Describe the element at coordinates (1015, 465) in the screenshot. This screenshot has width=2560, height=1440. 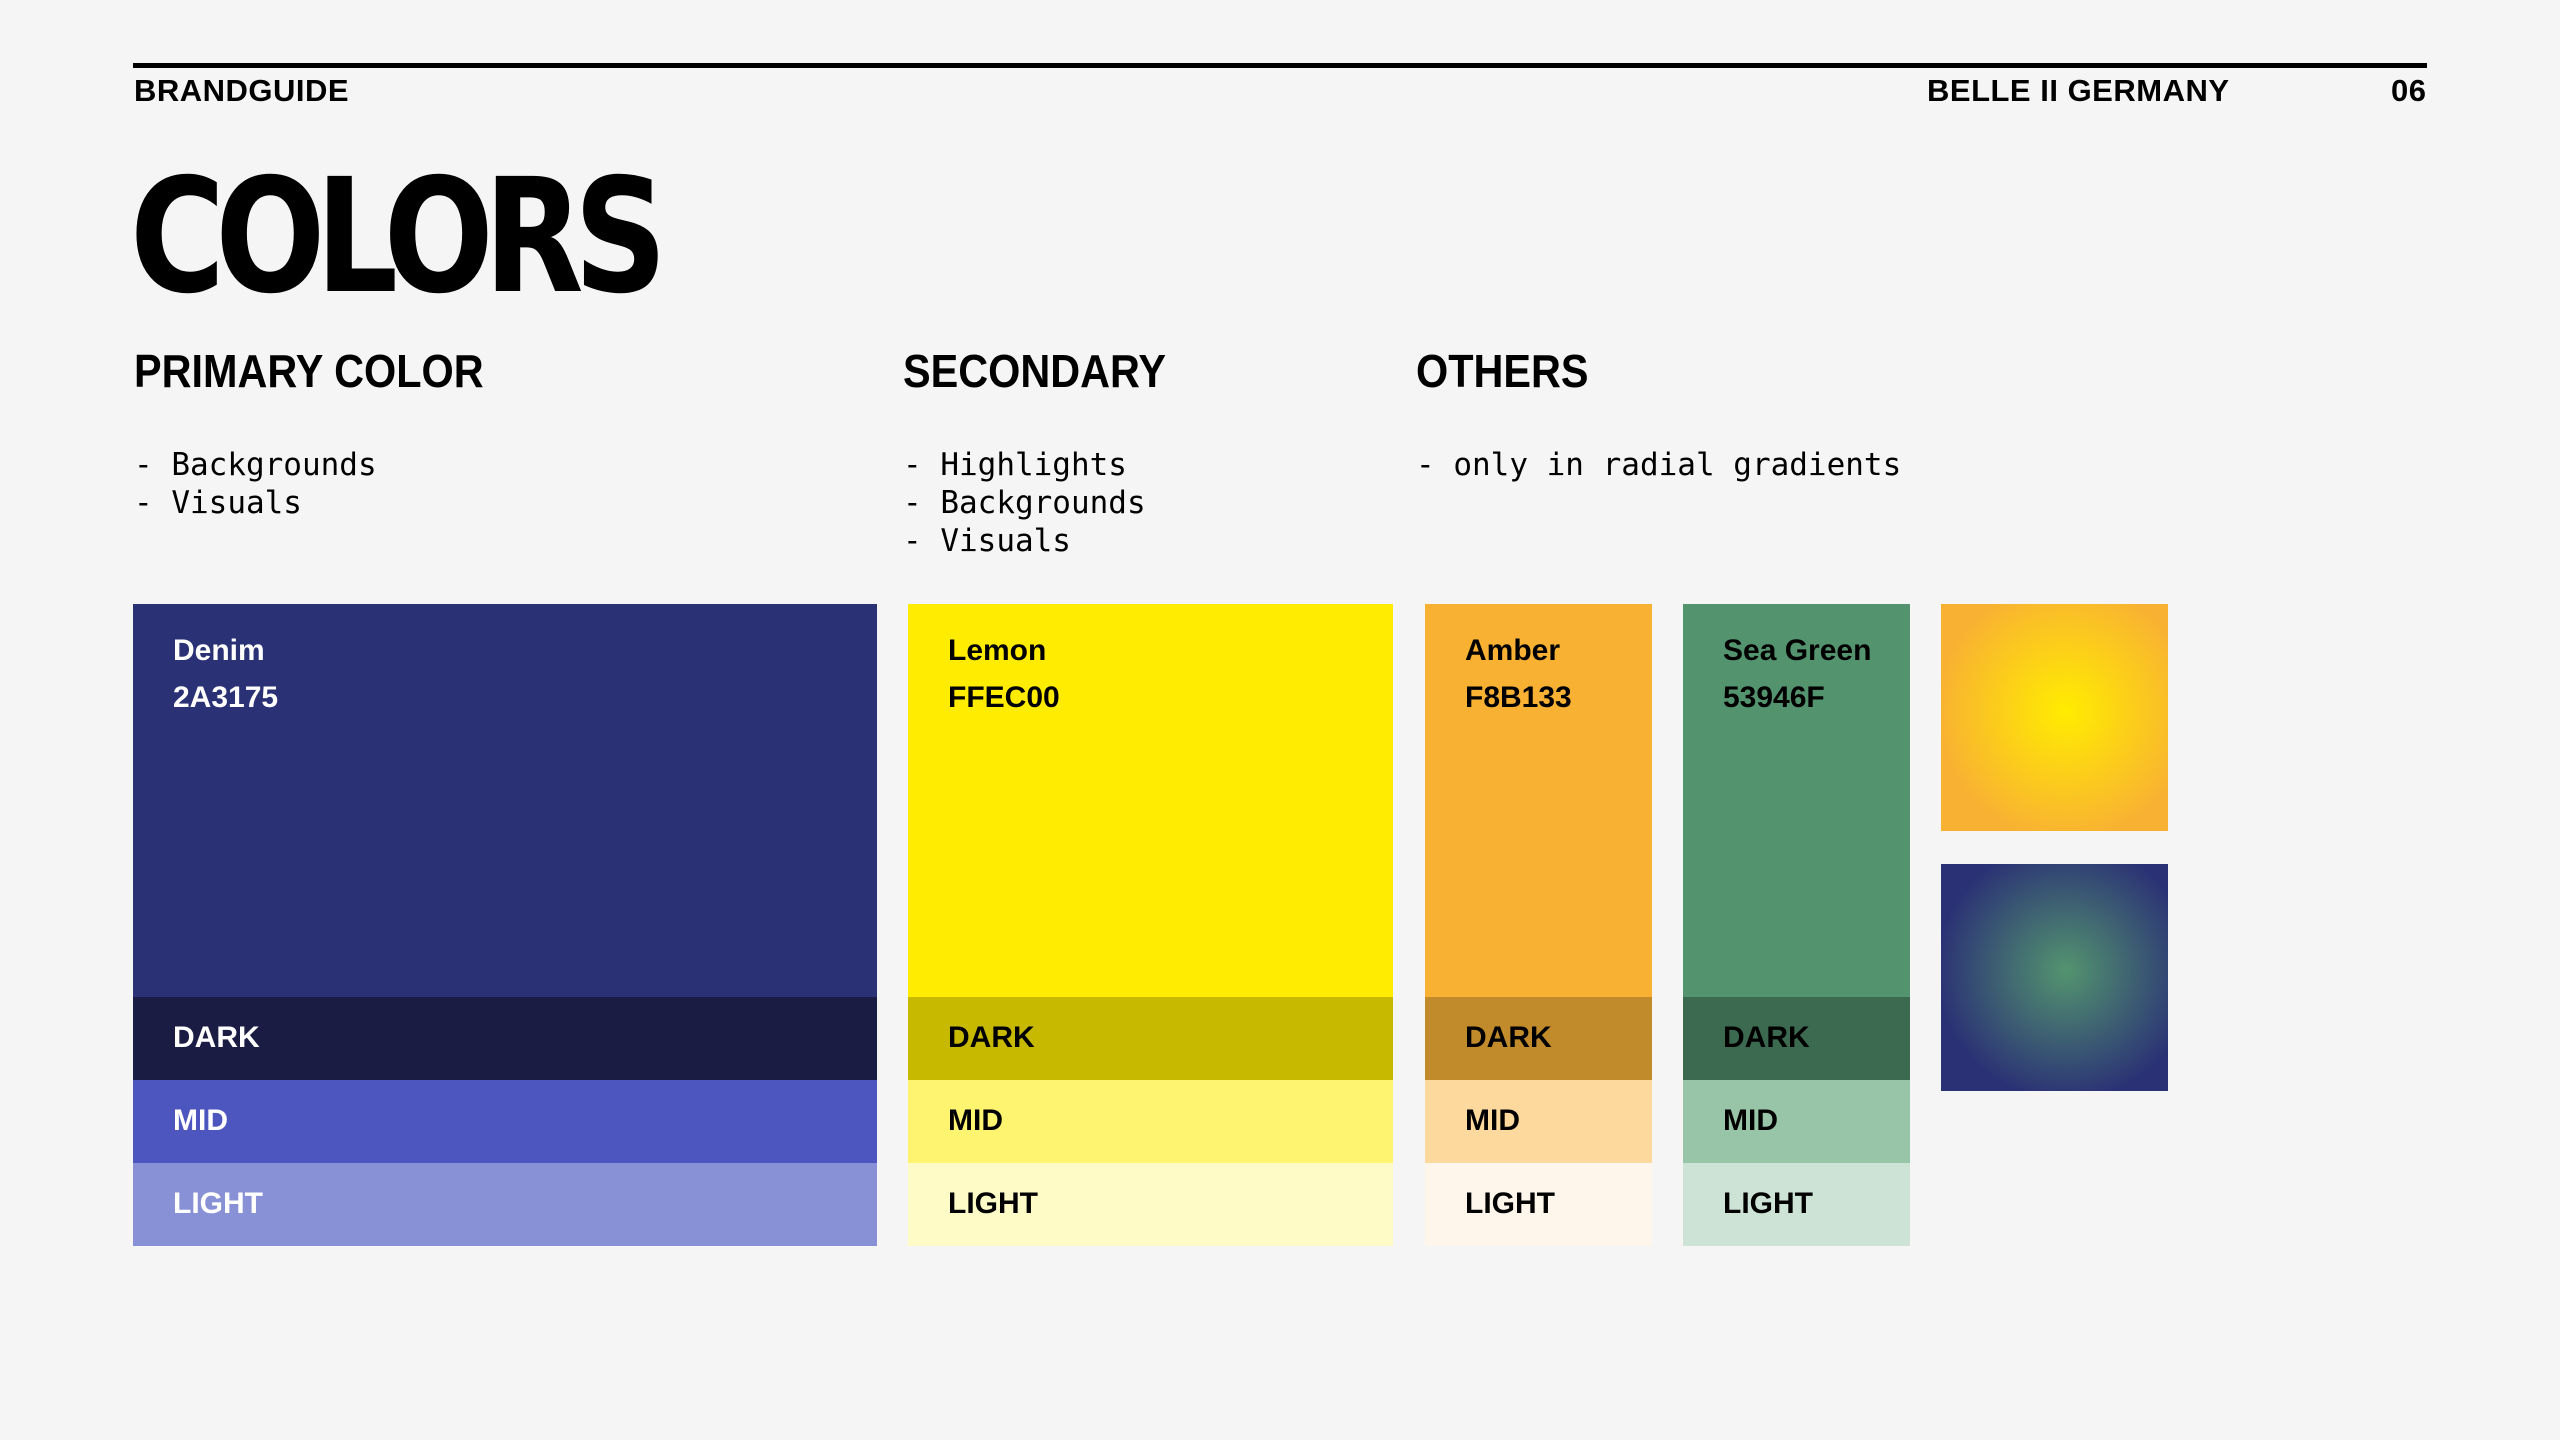
I see `bullet-item: - Highlights` at that location.